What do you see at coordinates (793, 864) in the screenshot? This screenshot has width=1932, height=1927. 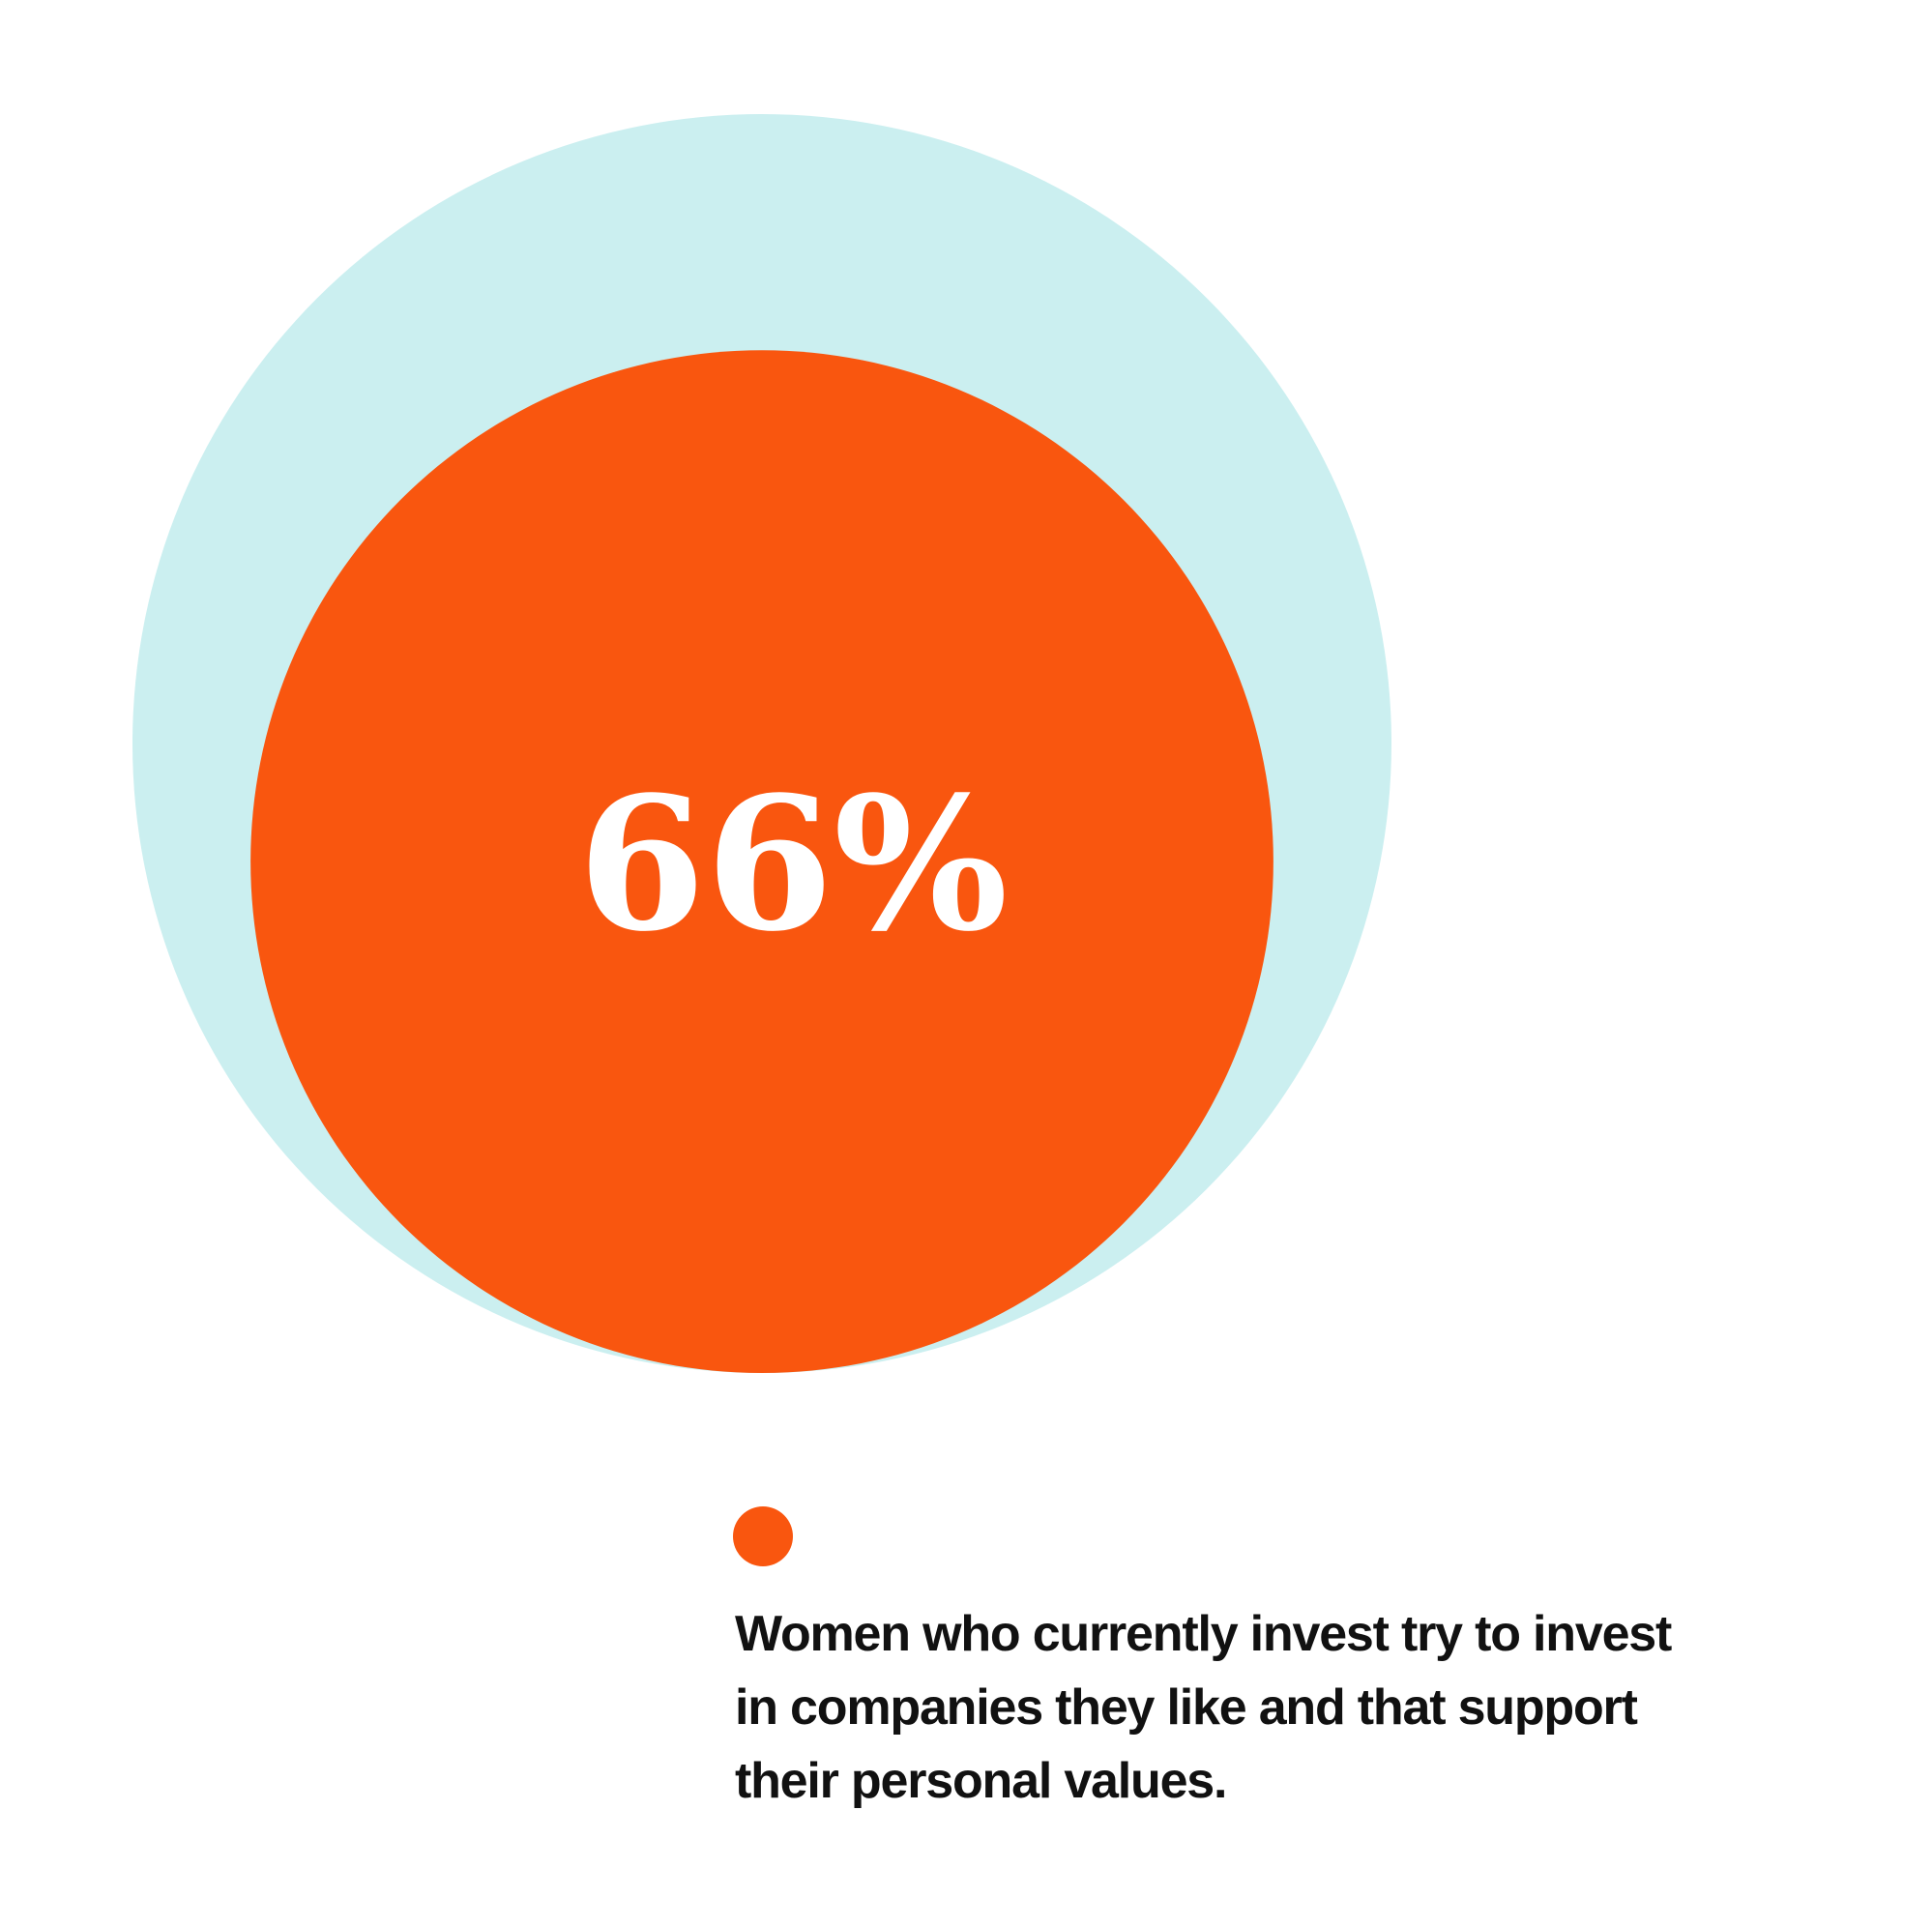 I see `value-label: 66%` at bounding box center [793, 864].